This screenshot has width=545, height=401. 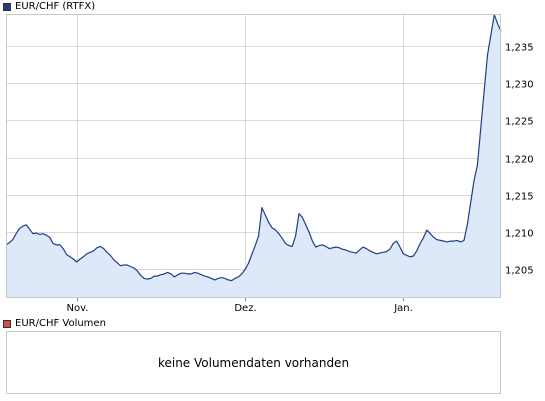 What do you see at coordinates (403, 308) in the screenshot?
I see `x-tick-label: Jan.` at bounding box center [403, 308].